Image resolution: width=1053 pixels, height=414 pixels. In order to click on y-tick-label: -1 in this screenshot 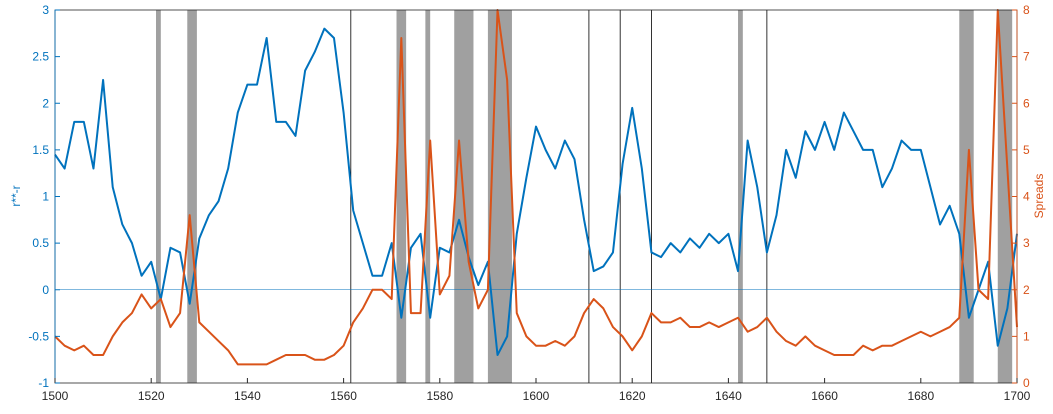, I will do `click(43, 383)`.